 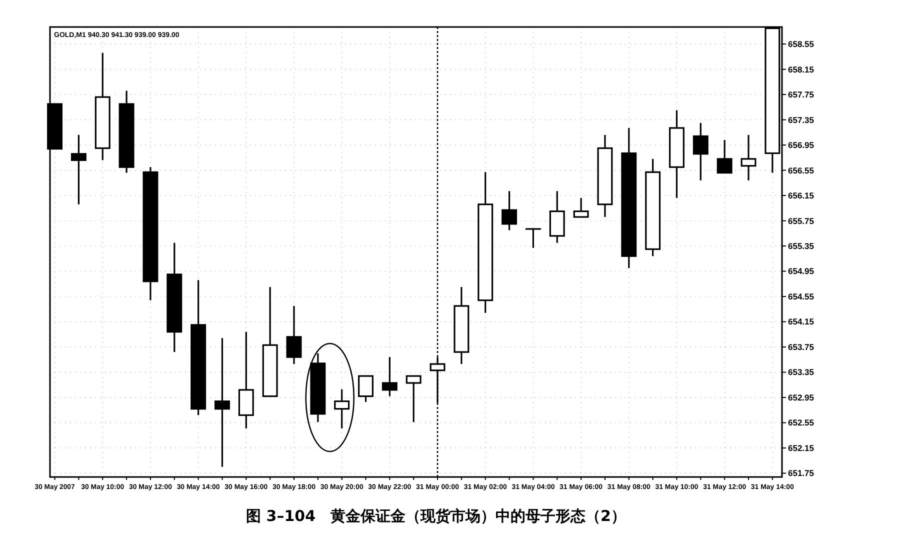 What do you see at coordinates (801, 321) in the screenshot?
I see `y-tick-label: 654.15` at bounding box center [801, 321].